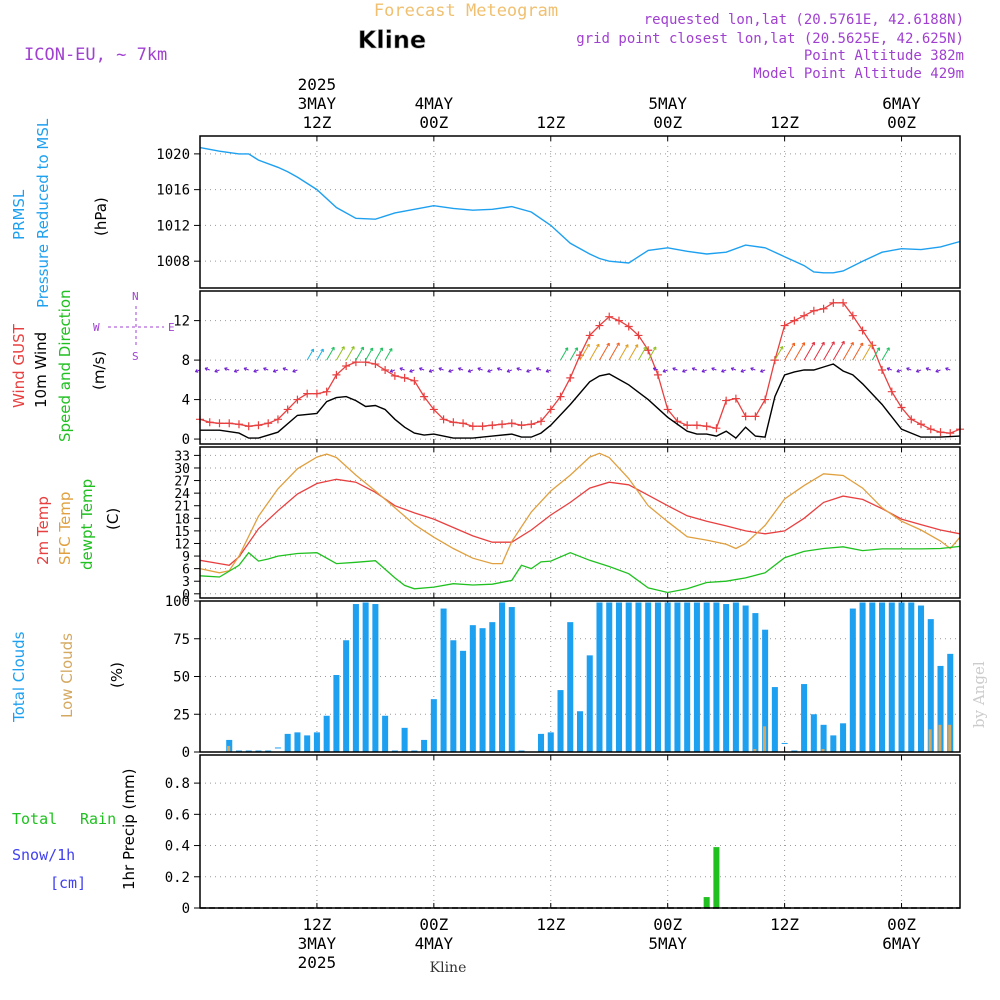  I want to click on bottom-time-label: 00Z, so click(901, 924).